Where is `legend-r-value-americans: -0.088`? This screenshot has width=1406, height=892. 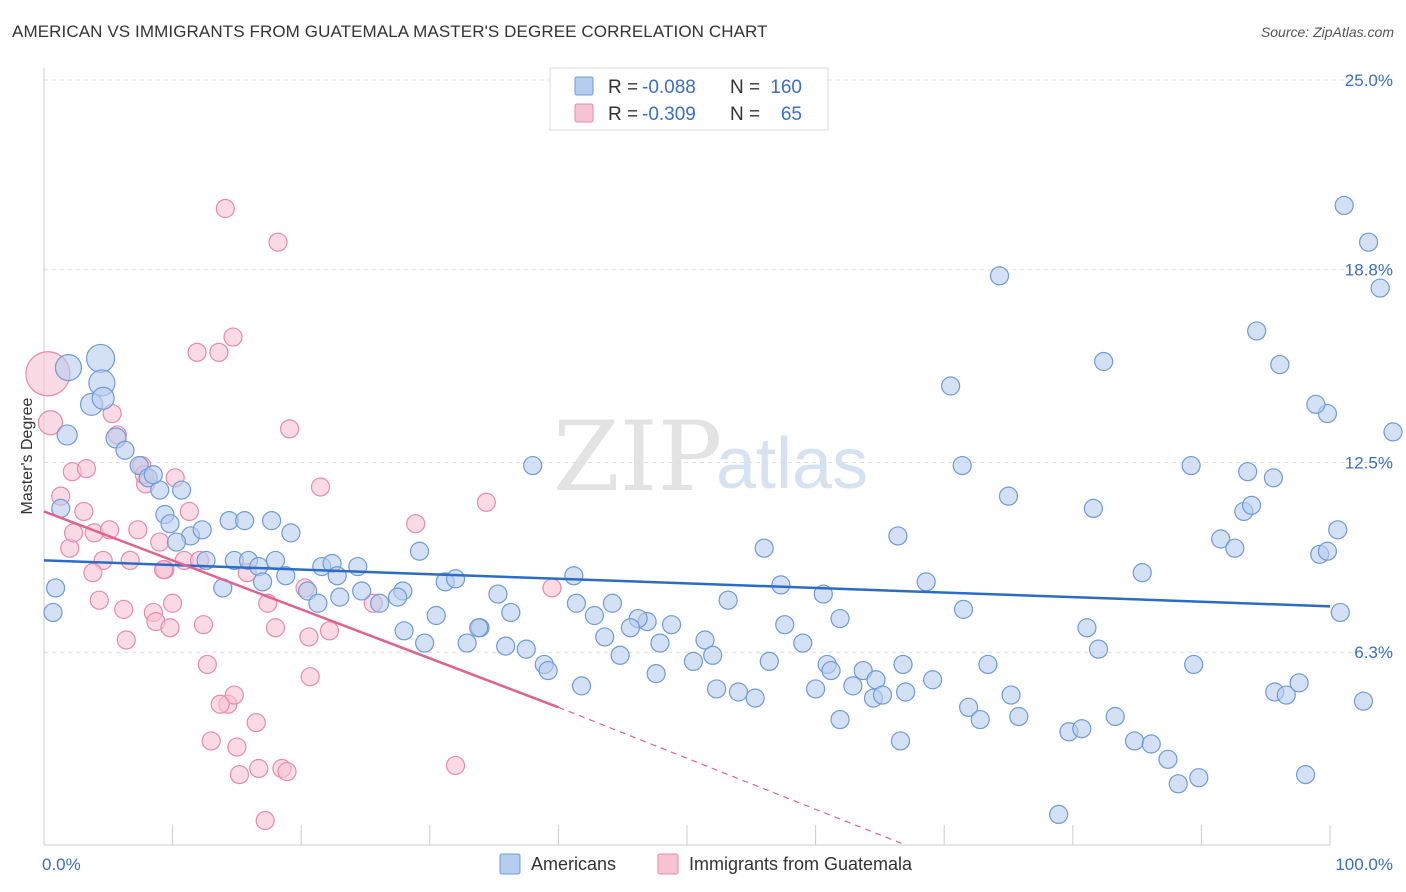 legend-r-value-americans: -0.088 is located at coordinates (669, 87).